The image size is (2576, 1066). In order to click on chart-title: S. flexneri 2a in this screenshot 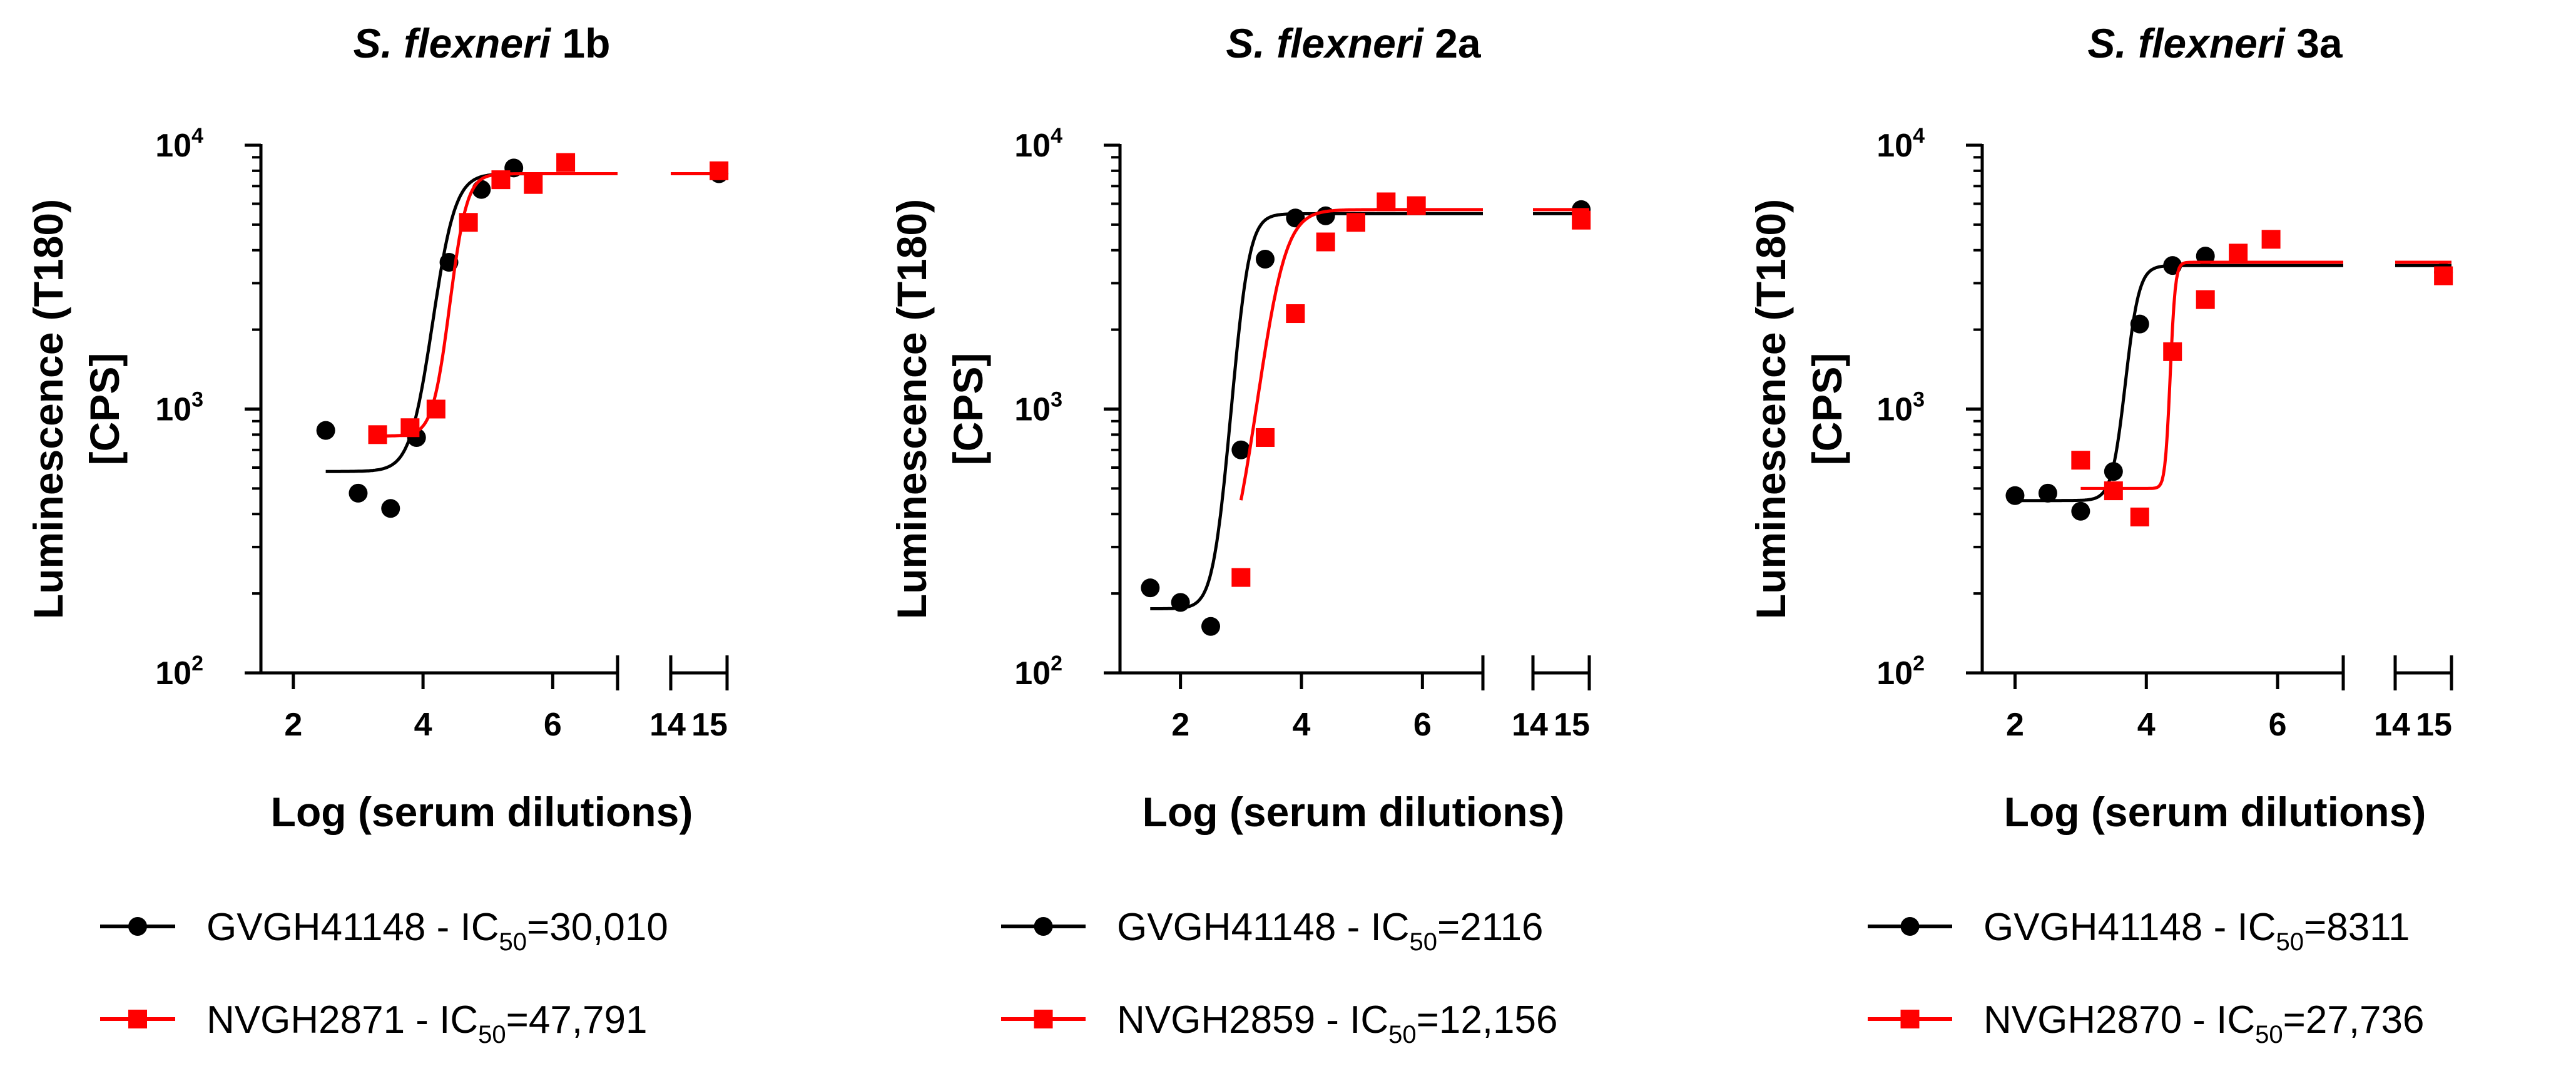, I will do `click(1354, 43)`.